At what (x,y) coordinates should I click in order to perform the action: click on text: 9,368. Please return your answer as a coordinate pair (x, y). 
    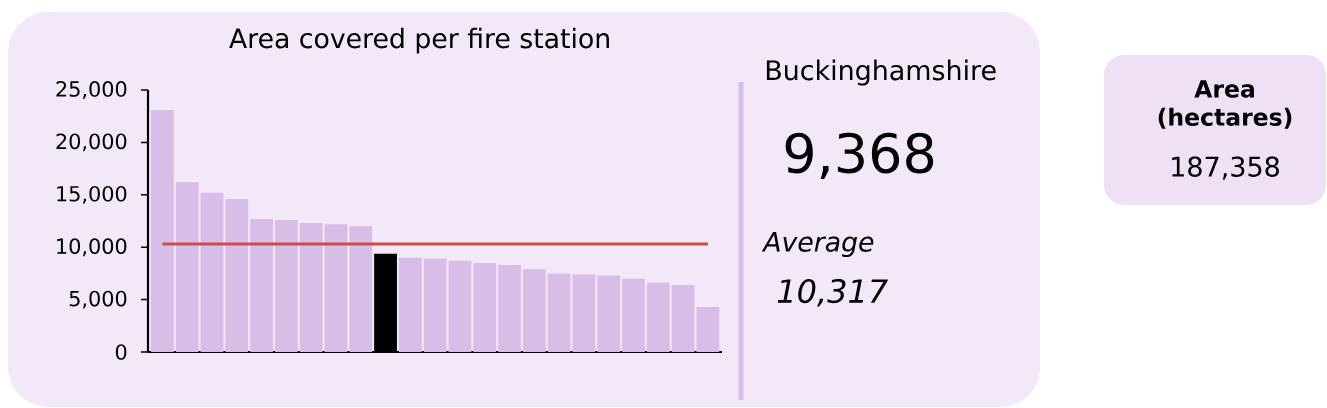
    Looking at the image, I should click on (859, 155).